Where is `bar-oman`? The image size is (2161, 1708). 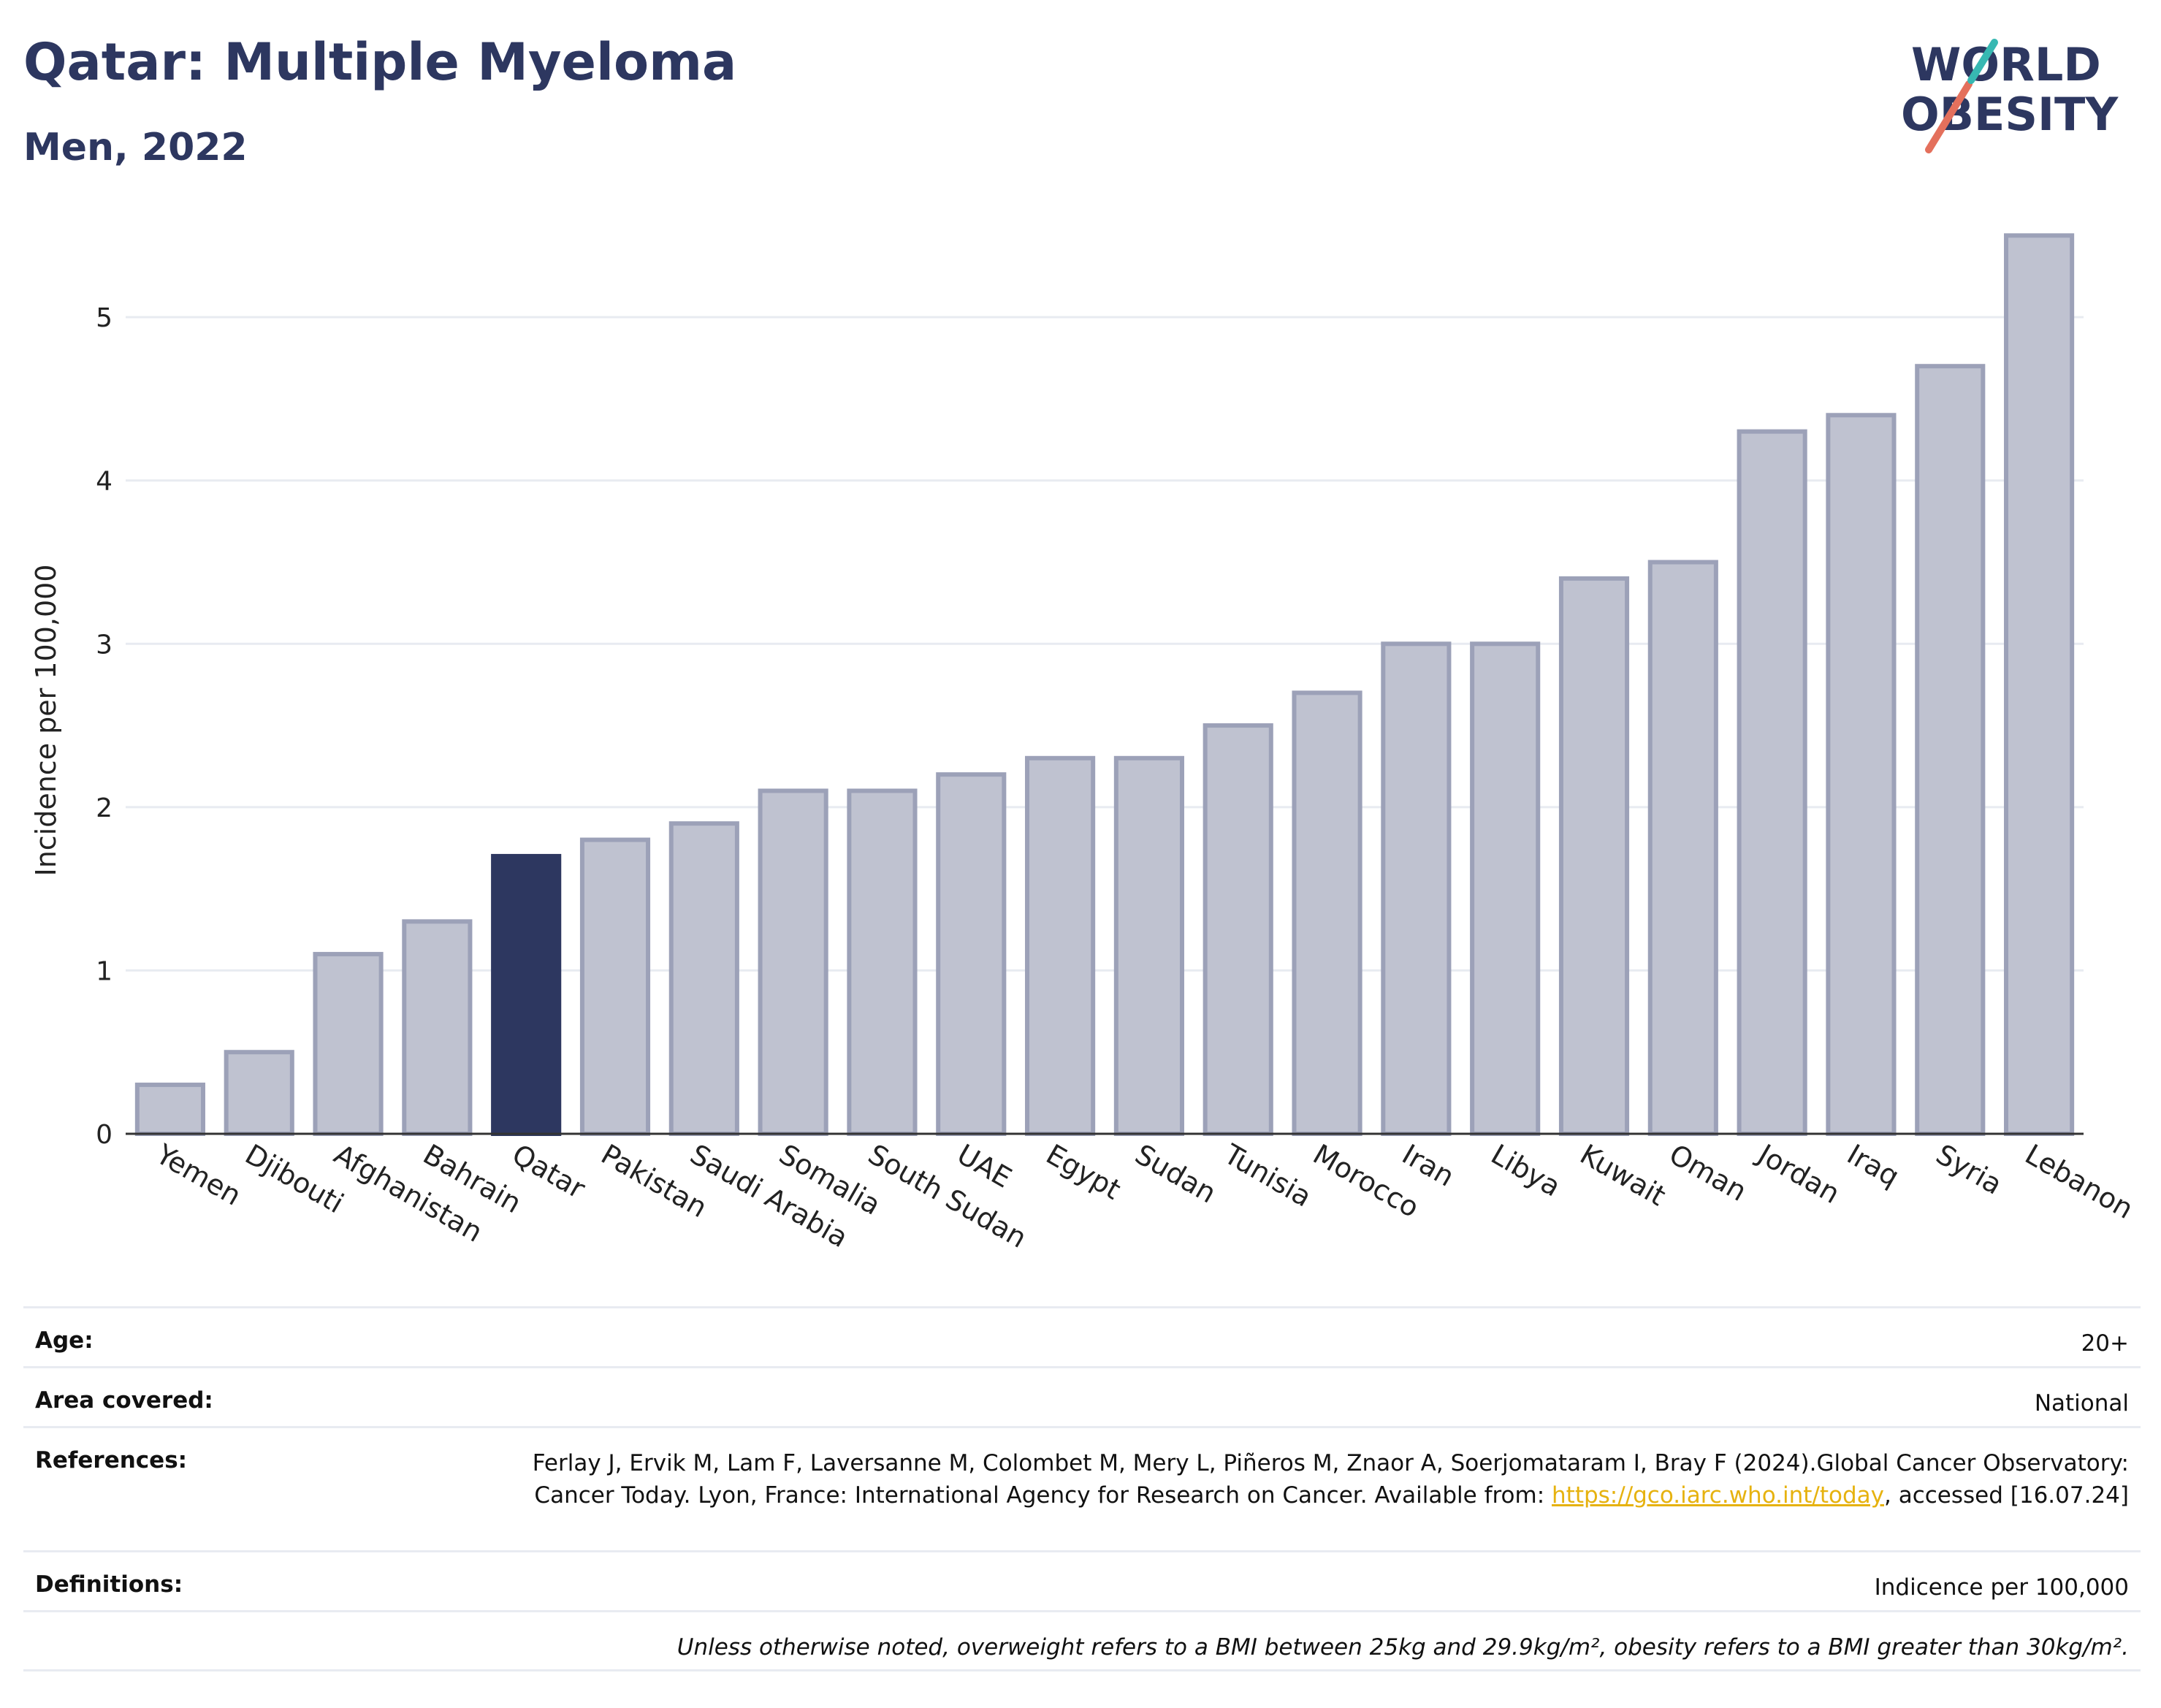 bar-oman is located at coordinates (1682, 848).